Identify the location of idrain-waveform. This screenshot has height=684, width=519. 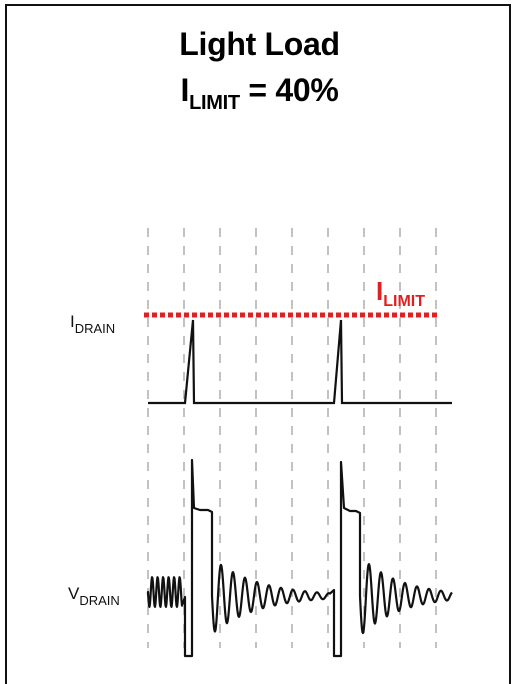
(300, 362).